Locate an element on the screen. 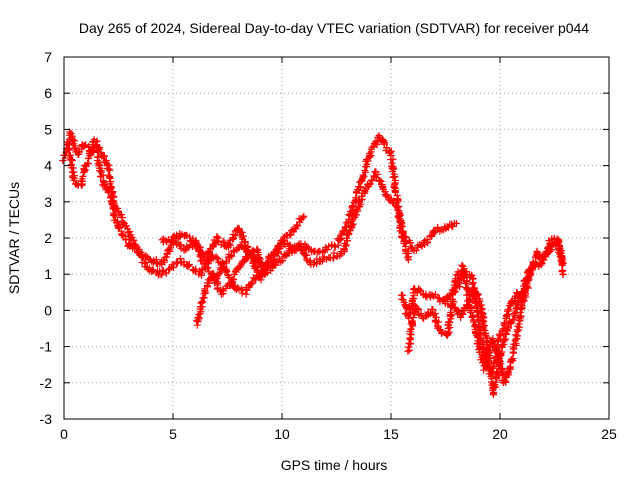 This screenshot has width=640, height=485. x-tick-label: 25 is located at coordinates (609, 434).